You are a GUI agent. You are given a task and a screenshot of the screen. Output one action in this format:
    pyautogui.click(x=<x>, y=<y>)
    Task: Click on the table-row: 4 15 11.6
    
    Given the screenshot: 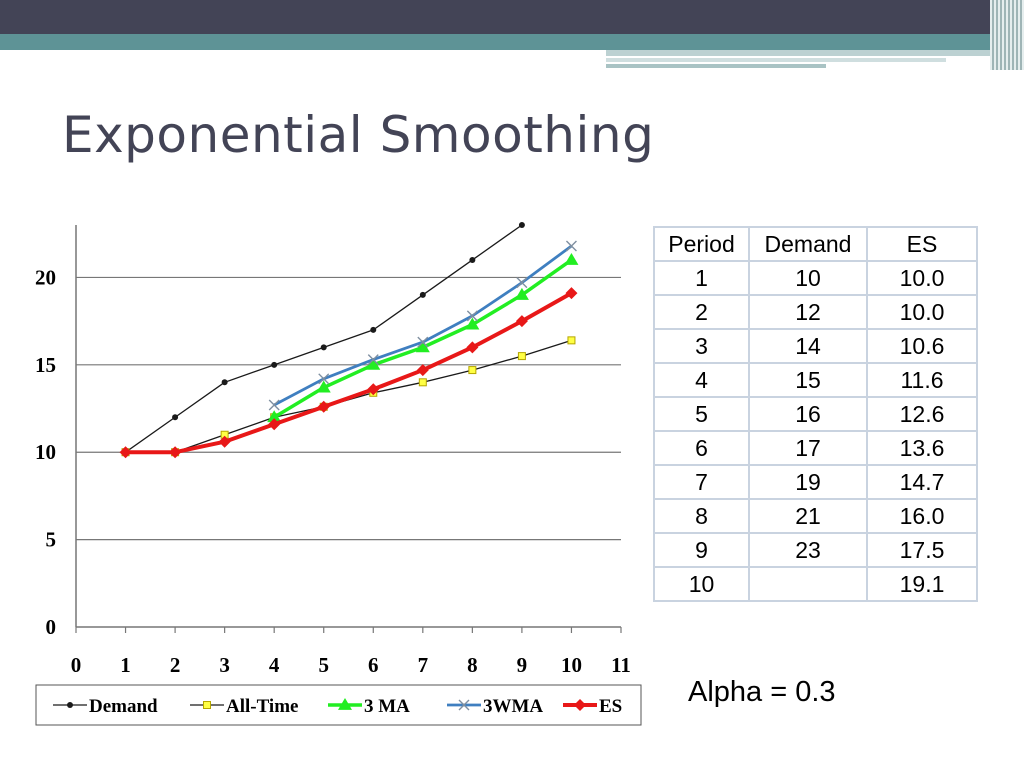 What is the action you would take?
    pyautogui.click(x=815, y=380)
    